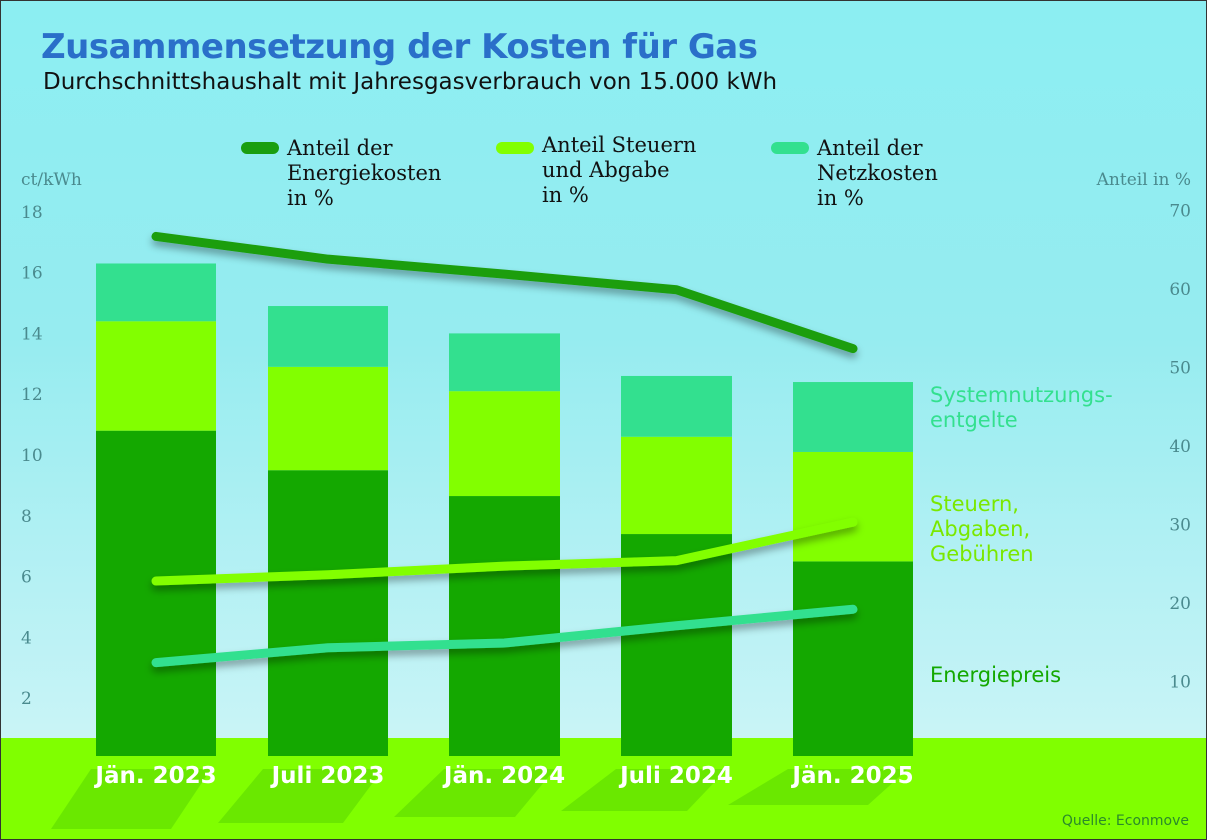 This screenshot has width=1207, height=840. Describe the element at coordinates (364, 173) in the screenshot. I see `legend-label: Energiekosten` at that location.